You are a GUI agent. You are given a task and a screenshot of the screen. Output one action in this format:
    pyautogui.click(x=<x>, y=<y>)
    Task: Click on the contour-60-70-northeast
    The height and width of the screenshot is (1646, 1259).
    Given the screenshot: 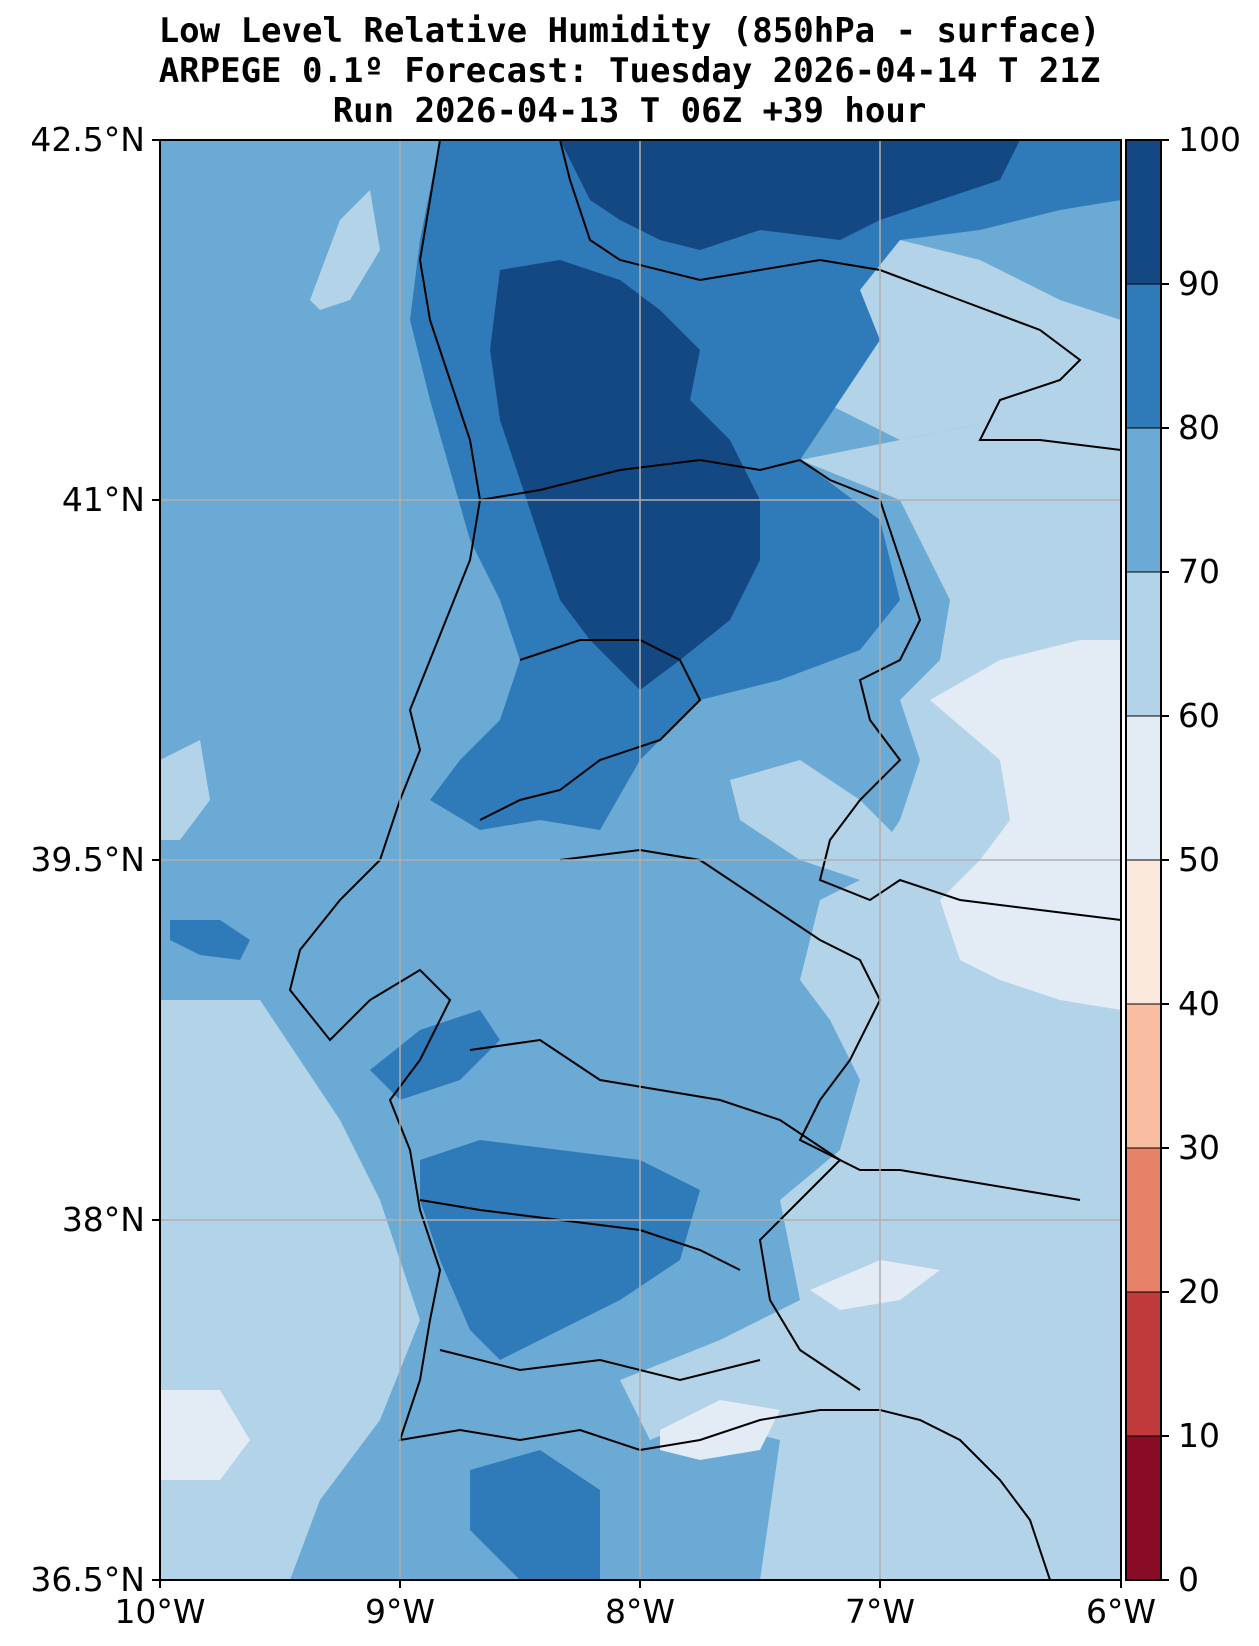 What is the action you would take?
    pyautogui.click(x=955, y=340)
    